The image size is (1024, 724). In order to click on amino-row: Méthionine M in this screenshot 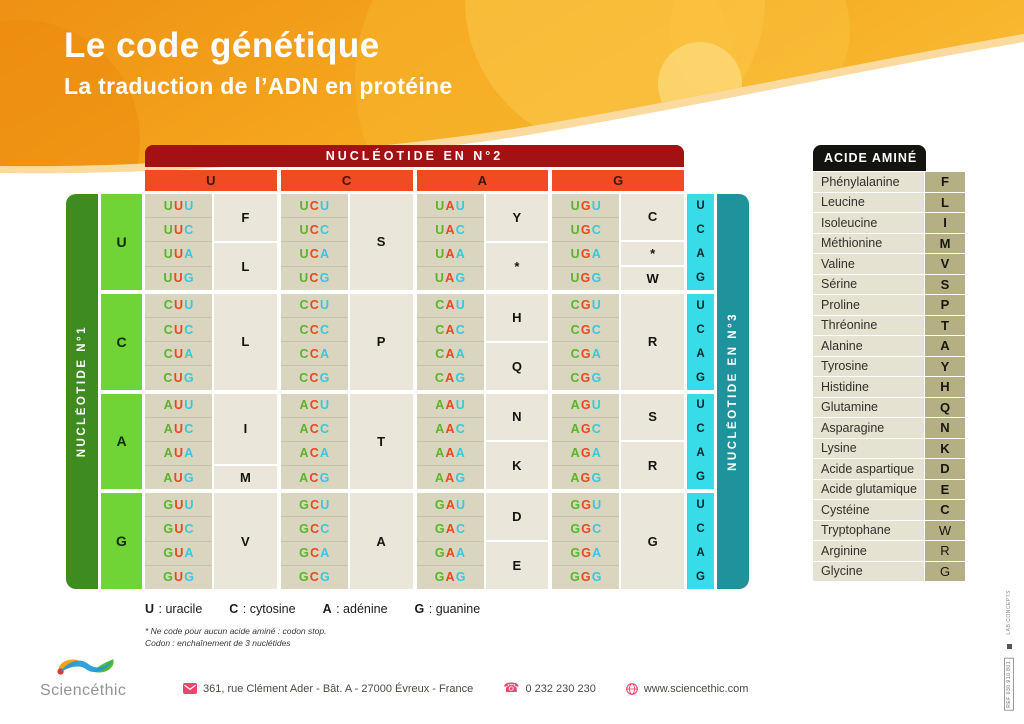, I will do `click(889, 243)`.